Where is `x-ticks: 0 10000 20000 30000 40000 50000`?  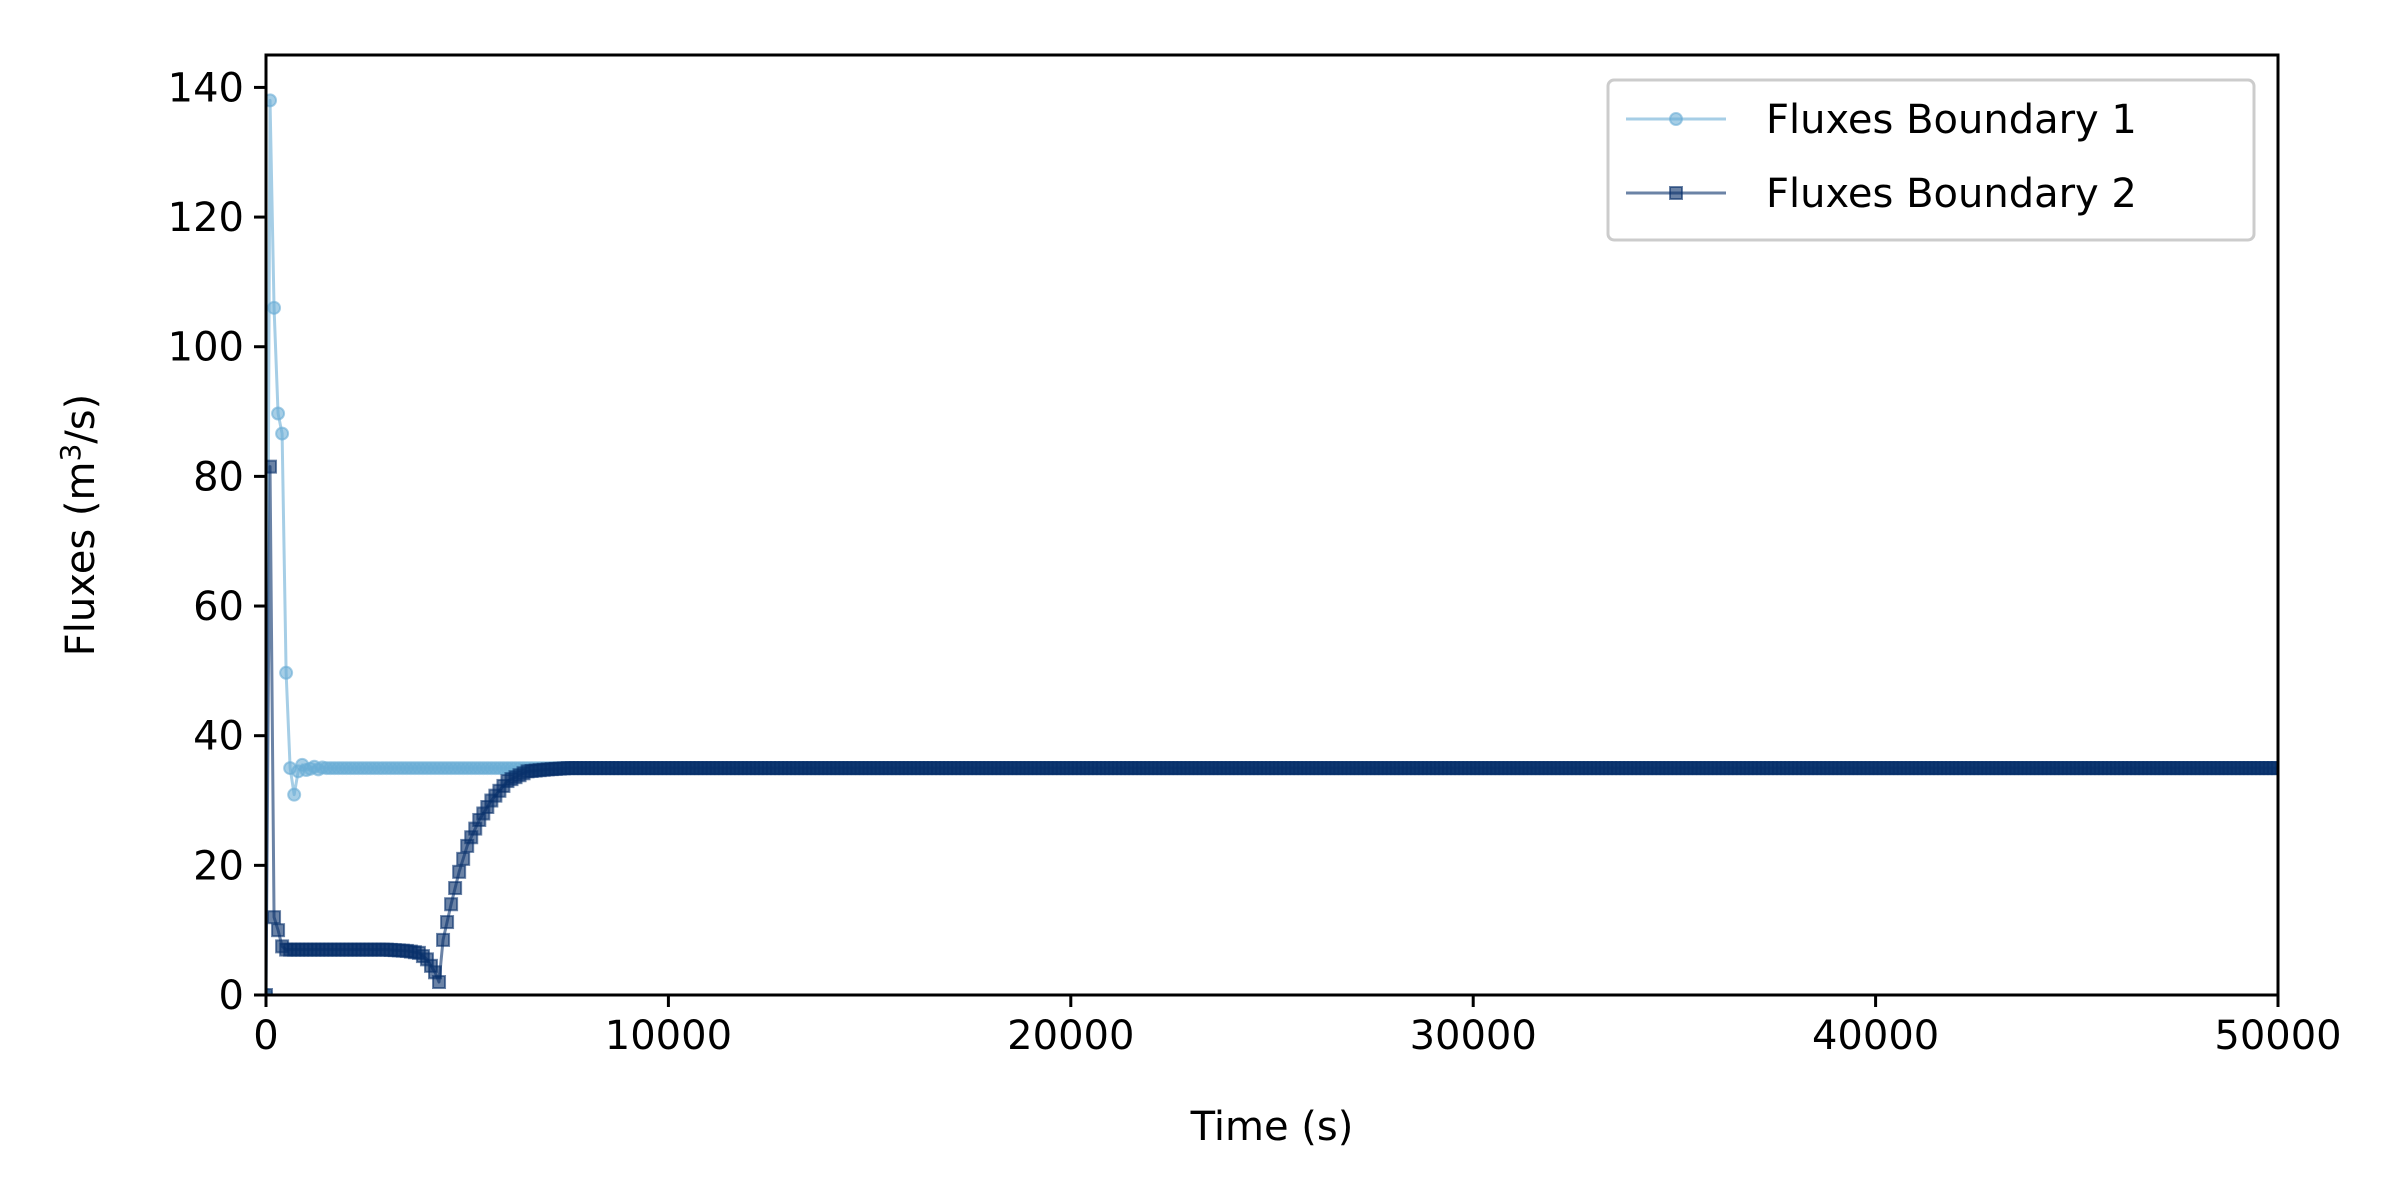
x-ticks: 0 10000 20000 30000 40000 50000 is located at coordinates (1297, 1027).